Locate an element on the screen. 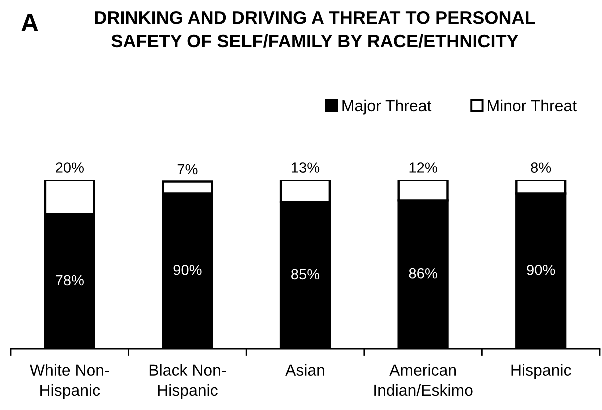  data-label: 7% is located at coordinates (188, 169).